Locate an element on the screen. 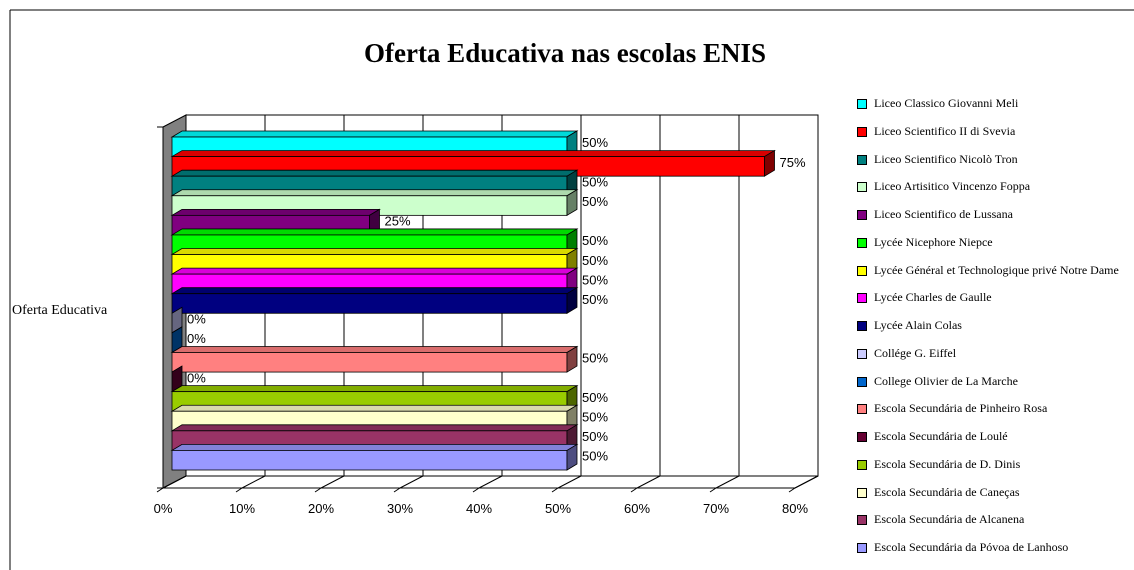  legend-label: Liceo Classico Giovanni Meli is located at coordinates (946, 103).